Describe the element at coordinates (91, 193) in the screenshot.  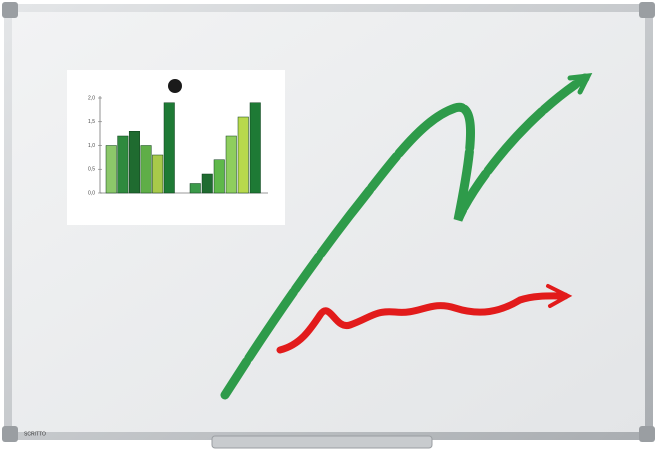
I see `y-tick-label: 0,0` at that location.